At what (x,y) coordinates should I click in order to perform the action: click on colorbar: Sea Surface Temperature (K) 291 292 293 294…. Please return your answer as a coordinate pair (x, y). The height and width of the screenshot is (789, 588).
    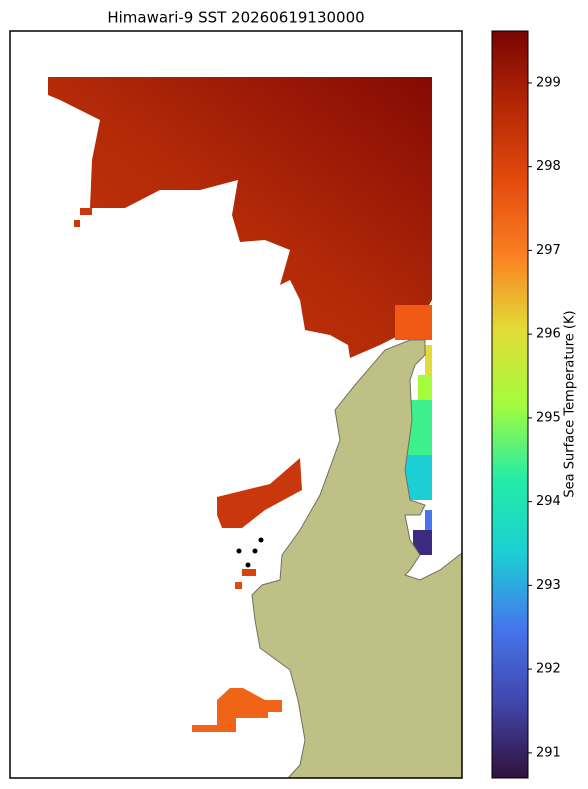
    Looking at the image, I should click on (534, 404).